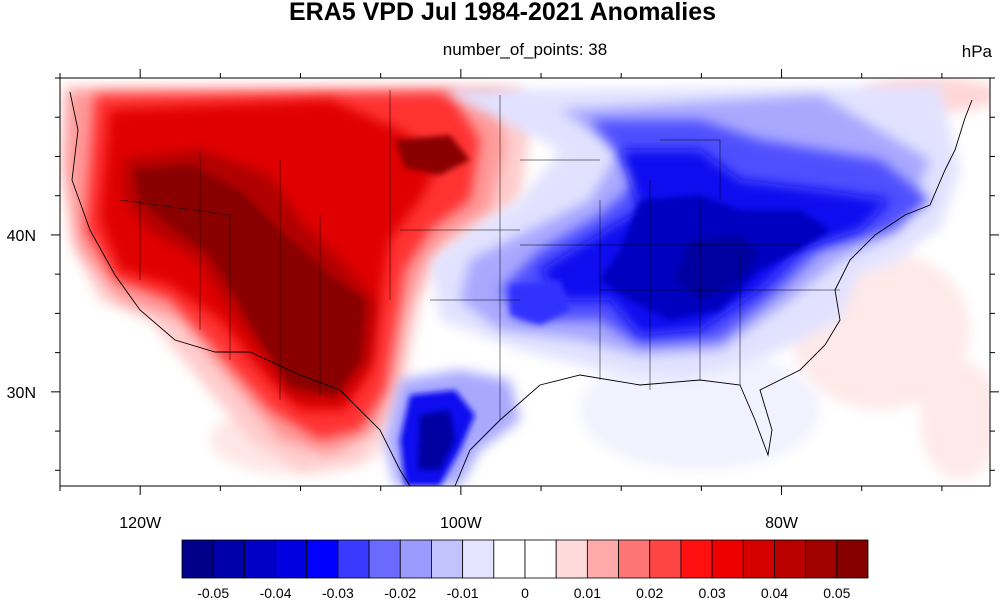 This screenshot has width=1005, height=601. Describe the element at coordinates (338, 593) in the screenshot. I see `colorbar-label: -0.03` at that location.